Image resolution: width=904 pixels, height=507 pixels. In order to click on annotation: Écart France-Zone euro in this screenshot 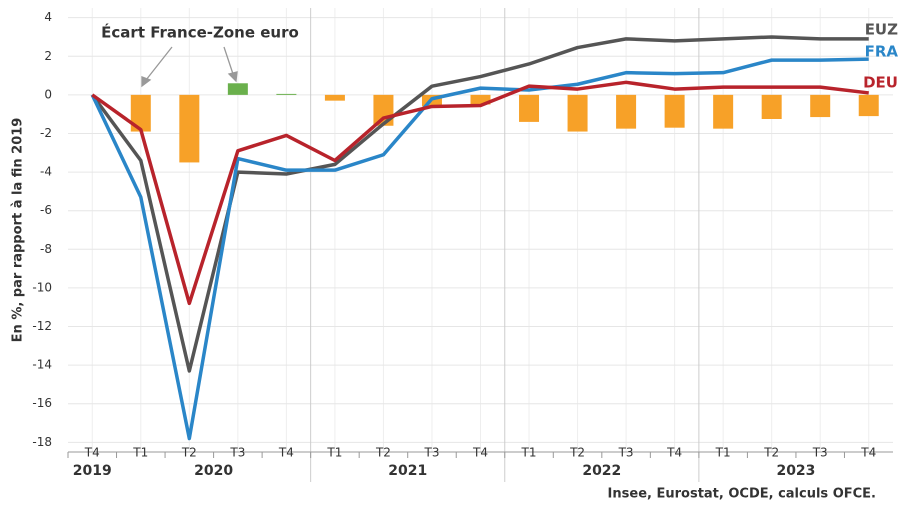, I will do `click(200, 32)`.